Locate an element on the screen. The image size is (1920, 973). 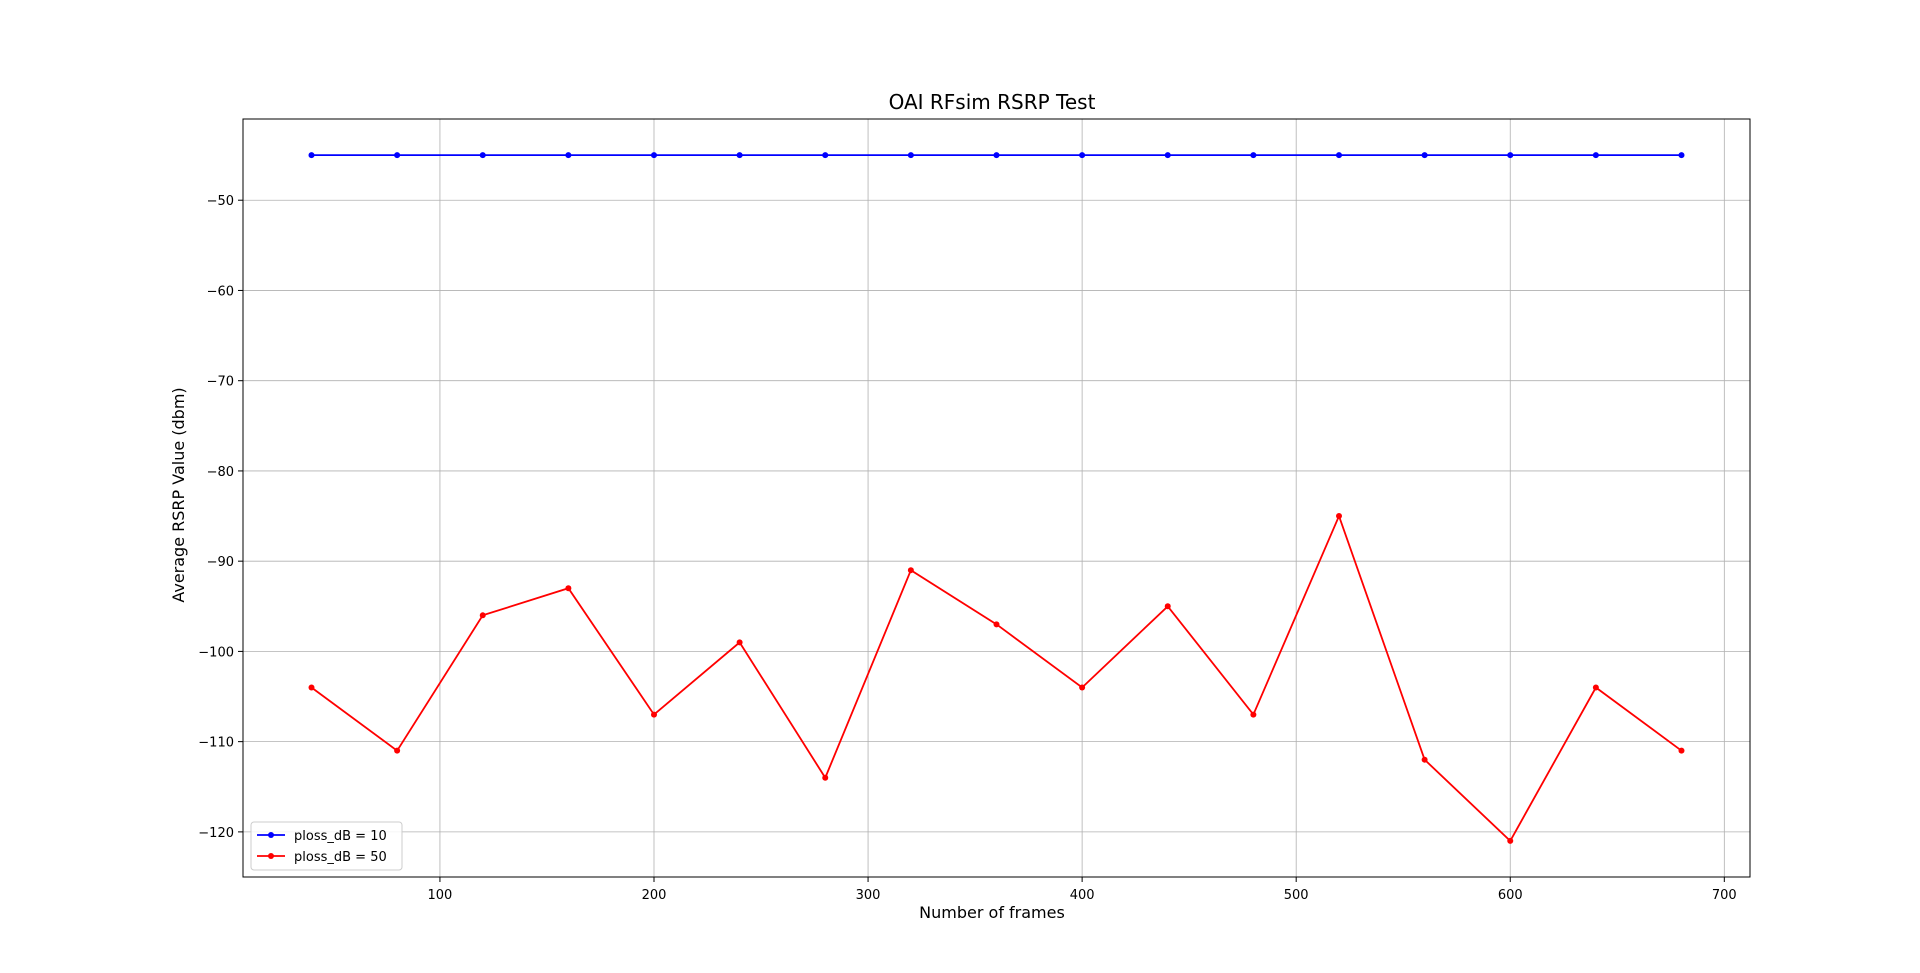
x-tick-label: 600 is located at coordinates (1510, 895).